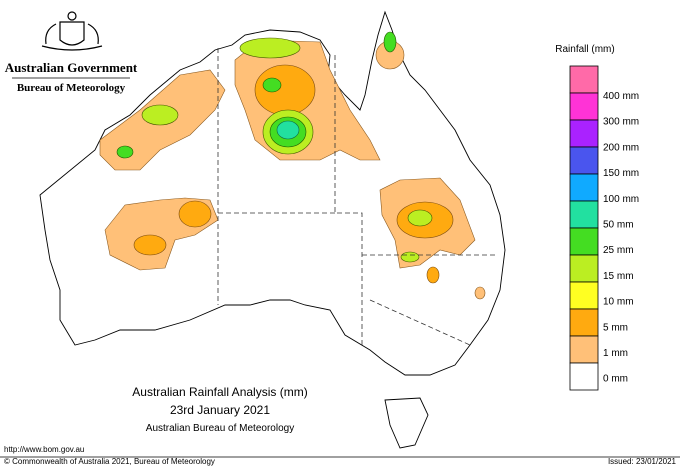  I want to click on issued: Issued: 23/01/2021, so click(642, 461).